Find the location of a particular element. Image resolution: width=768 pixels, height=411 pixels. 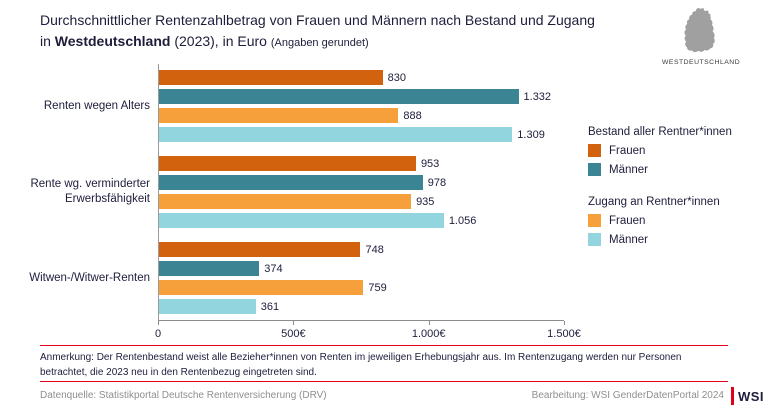

bar-row: 953 is located at coordinates (361, 163).